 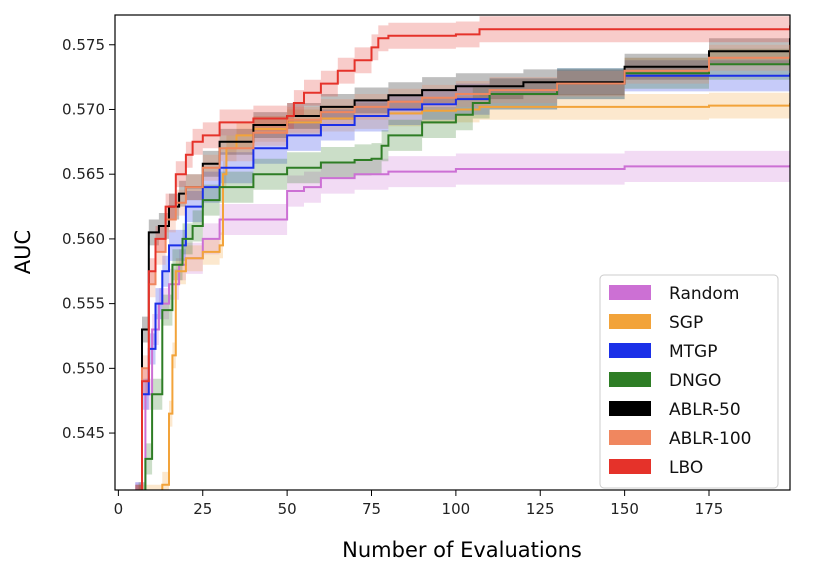 I want to click on legend-label-random: Random, so click(x=704, y=294).